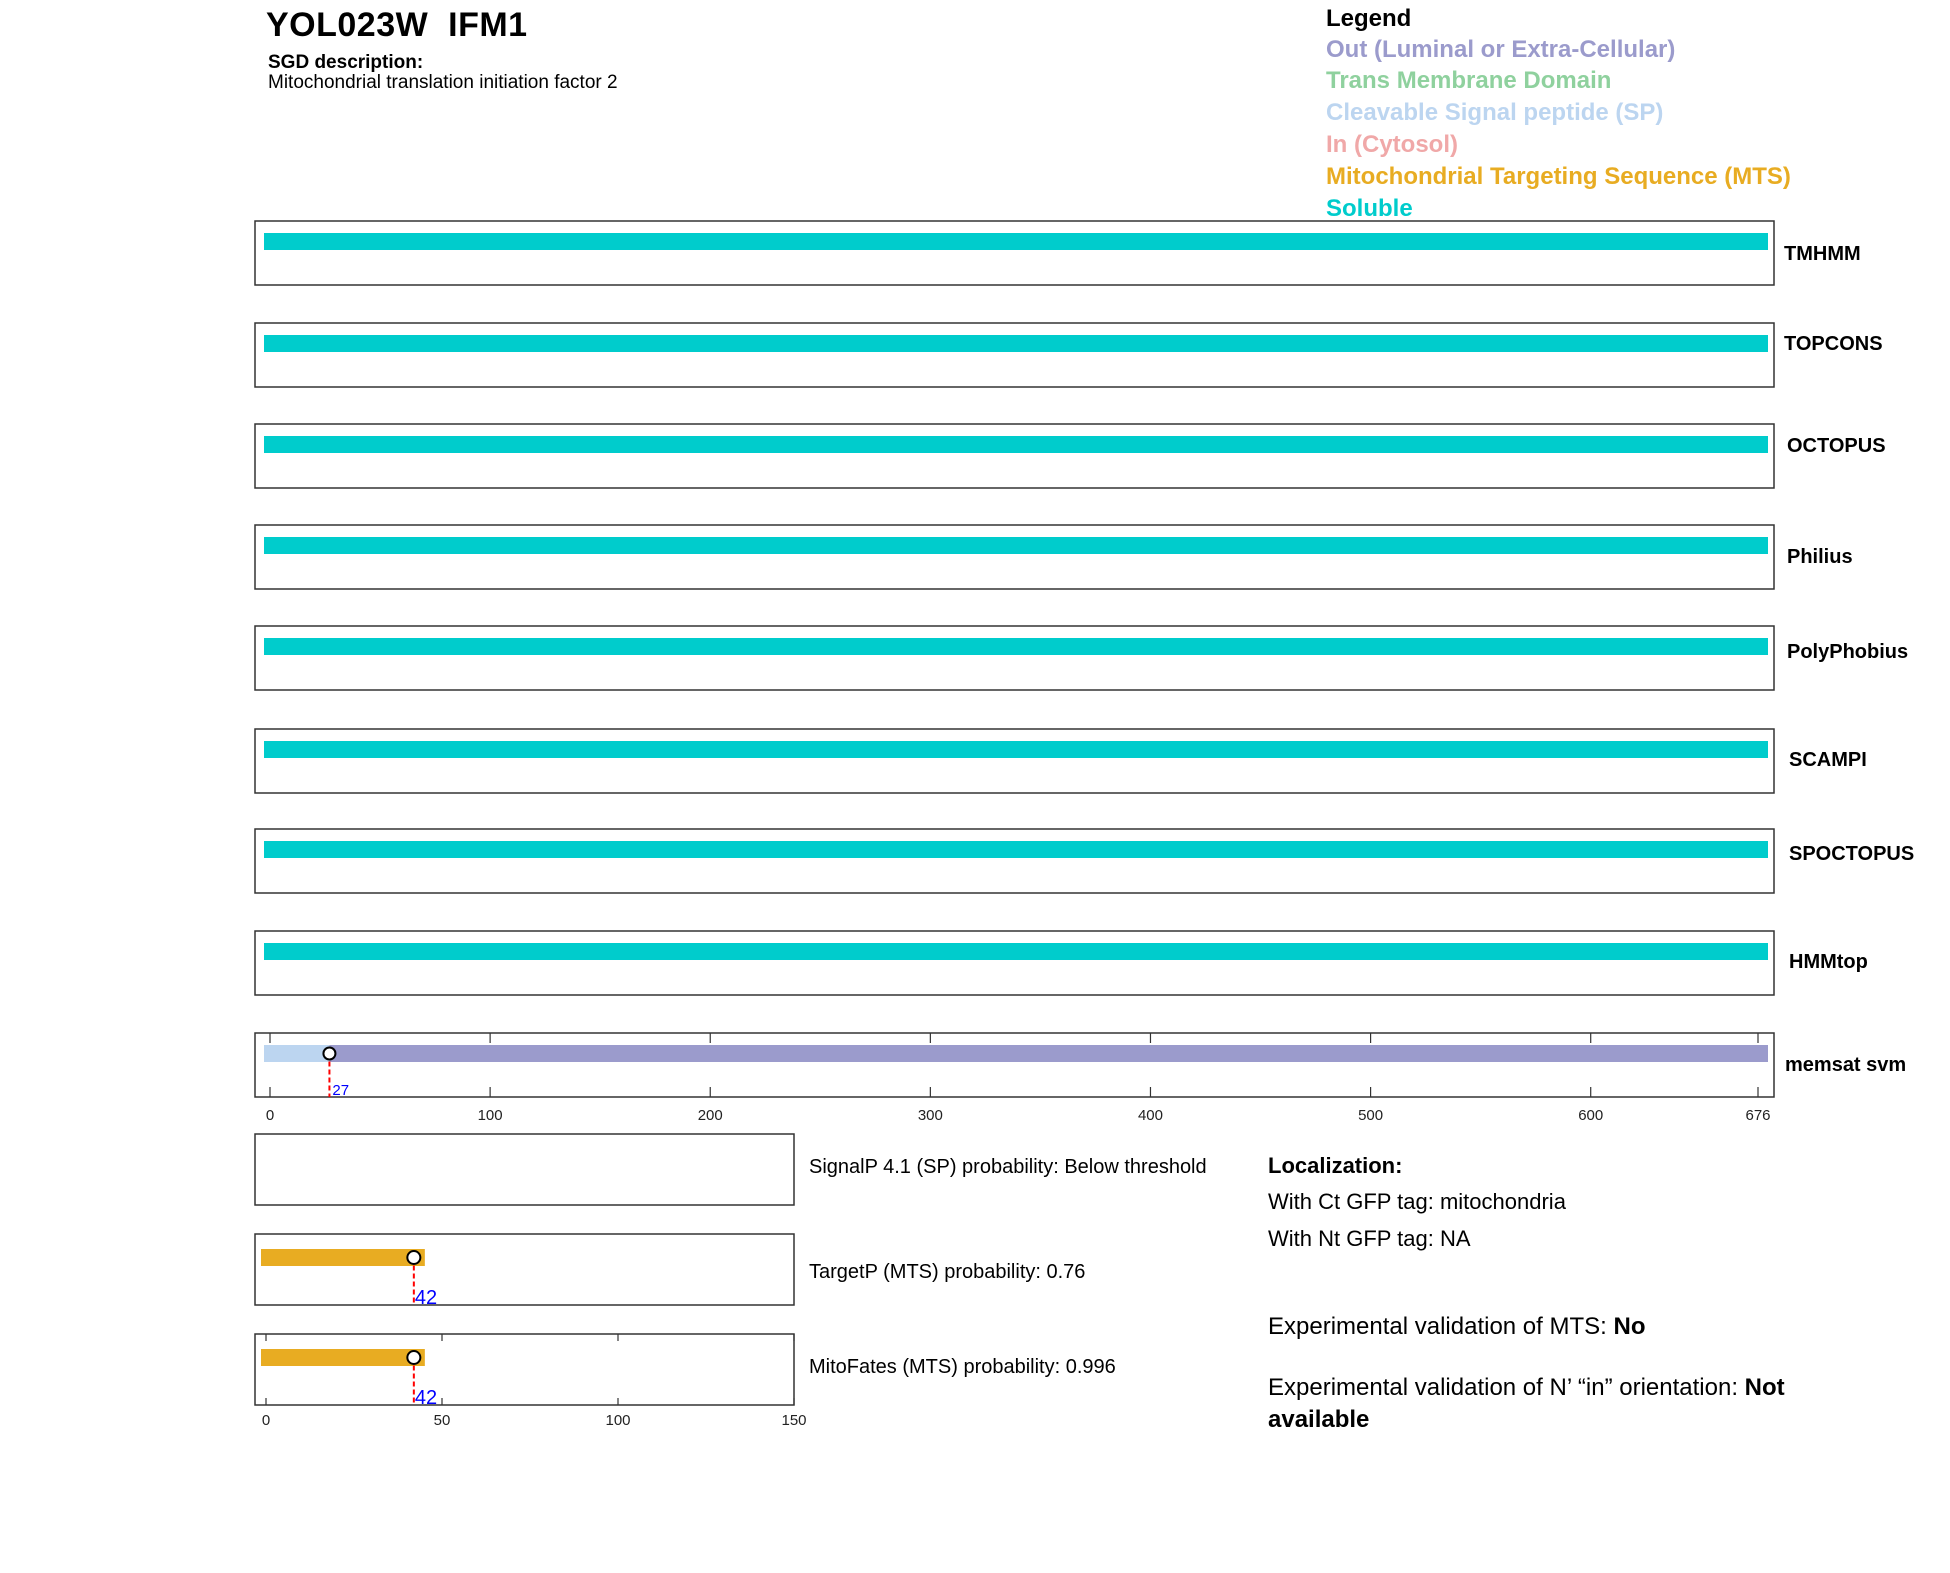 This screenshot has height=1573, width=1950. What do you see at coordinates (1846, 1065) in the screenshot?
I see `track-label-memsat: memsat svm` at bounding box center [1846, 1065].